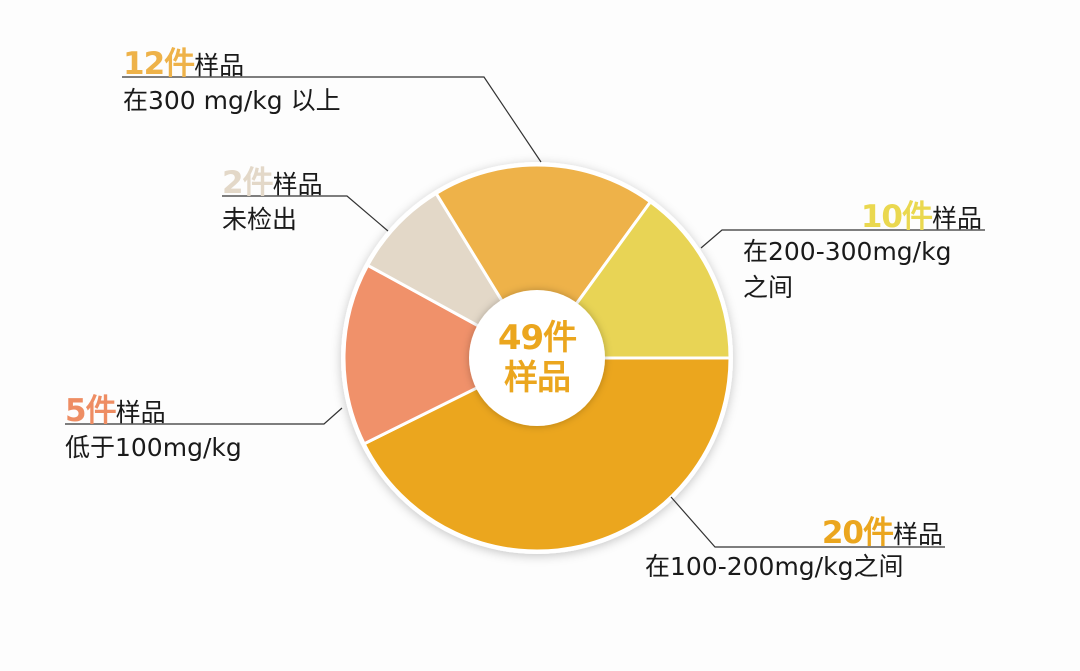 The height and width of the screenshot is (671, 1080). Describe the element at coordinates (248, 183) in the screenshot. I see `count-s2: 2件` at that location.